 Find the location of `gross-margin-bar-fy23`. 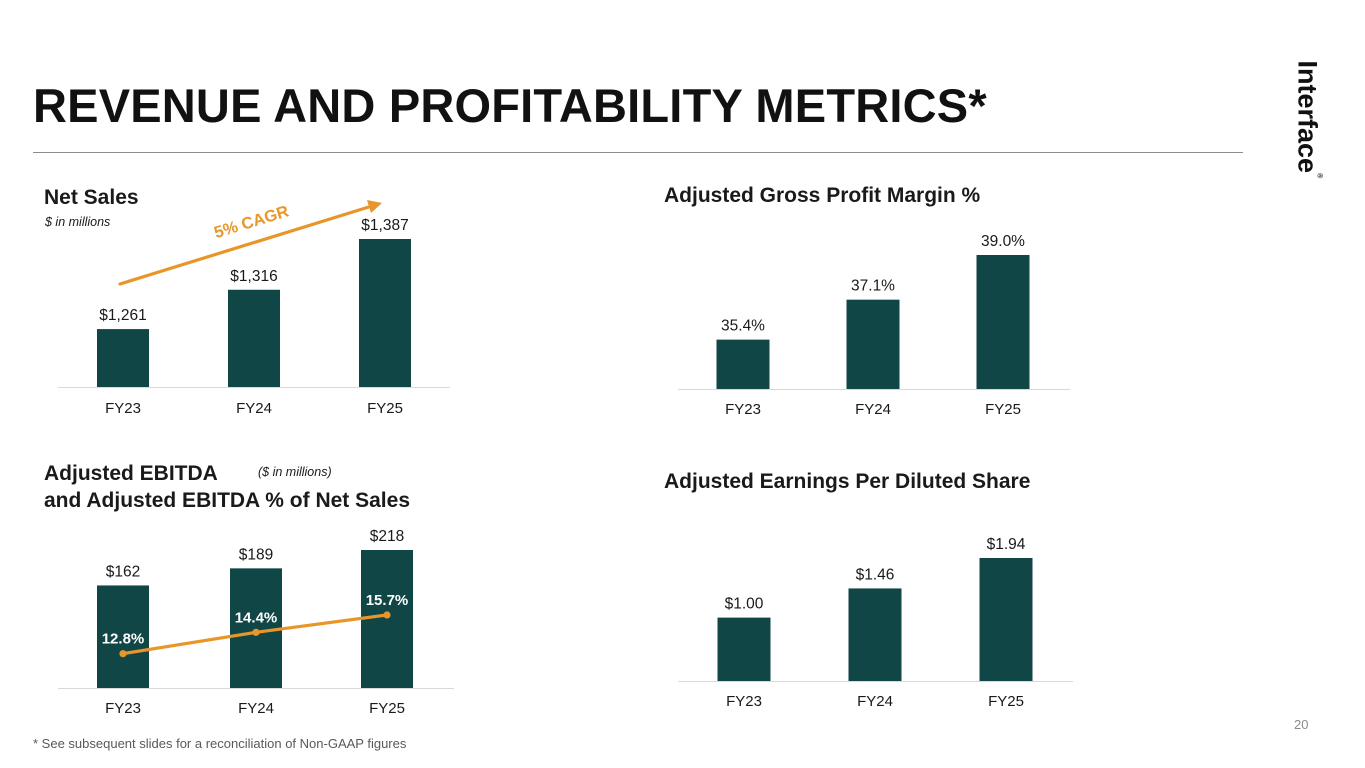

gross-margin-bar-fy23 is located at coordinates (743, 364).